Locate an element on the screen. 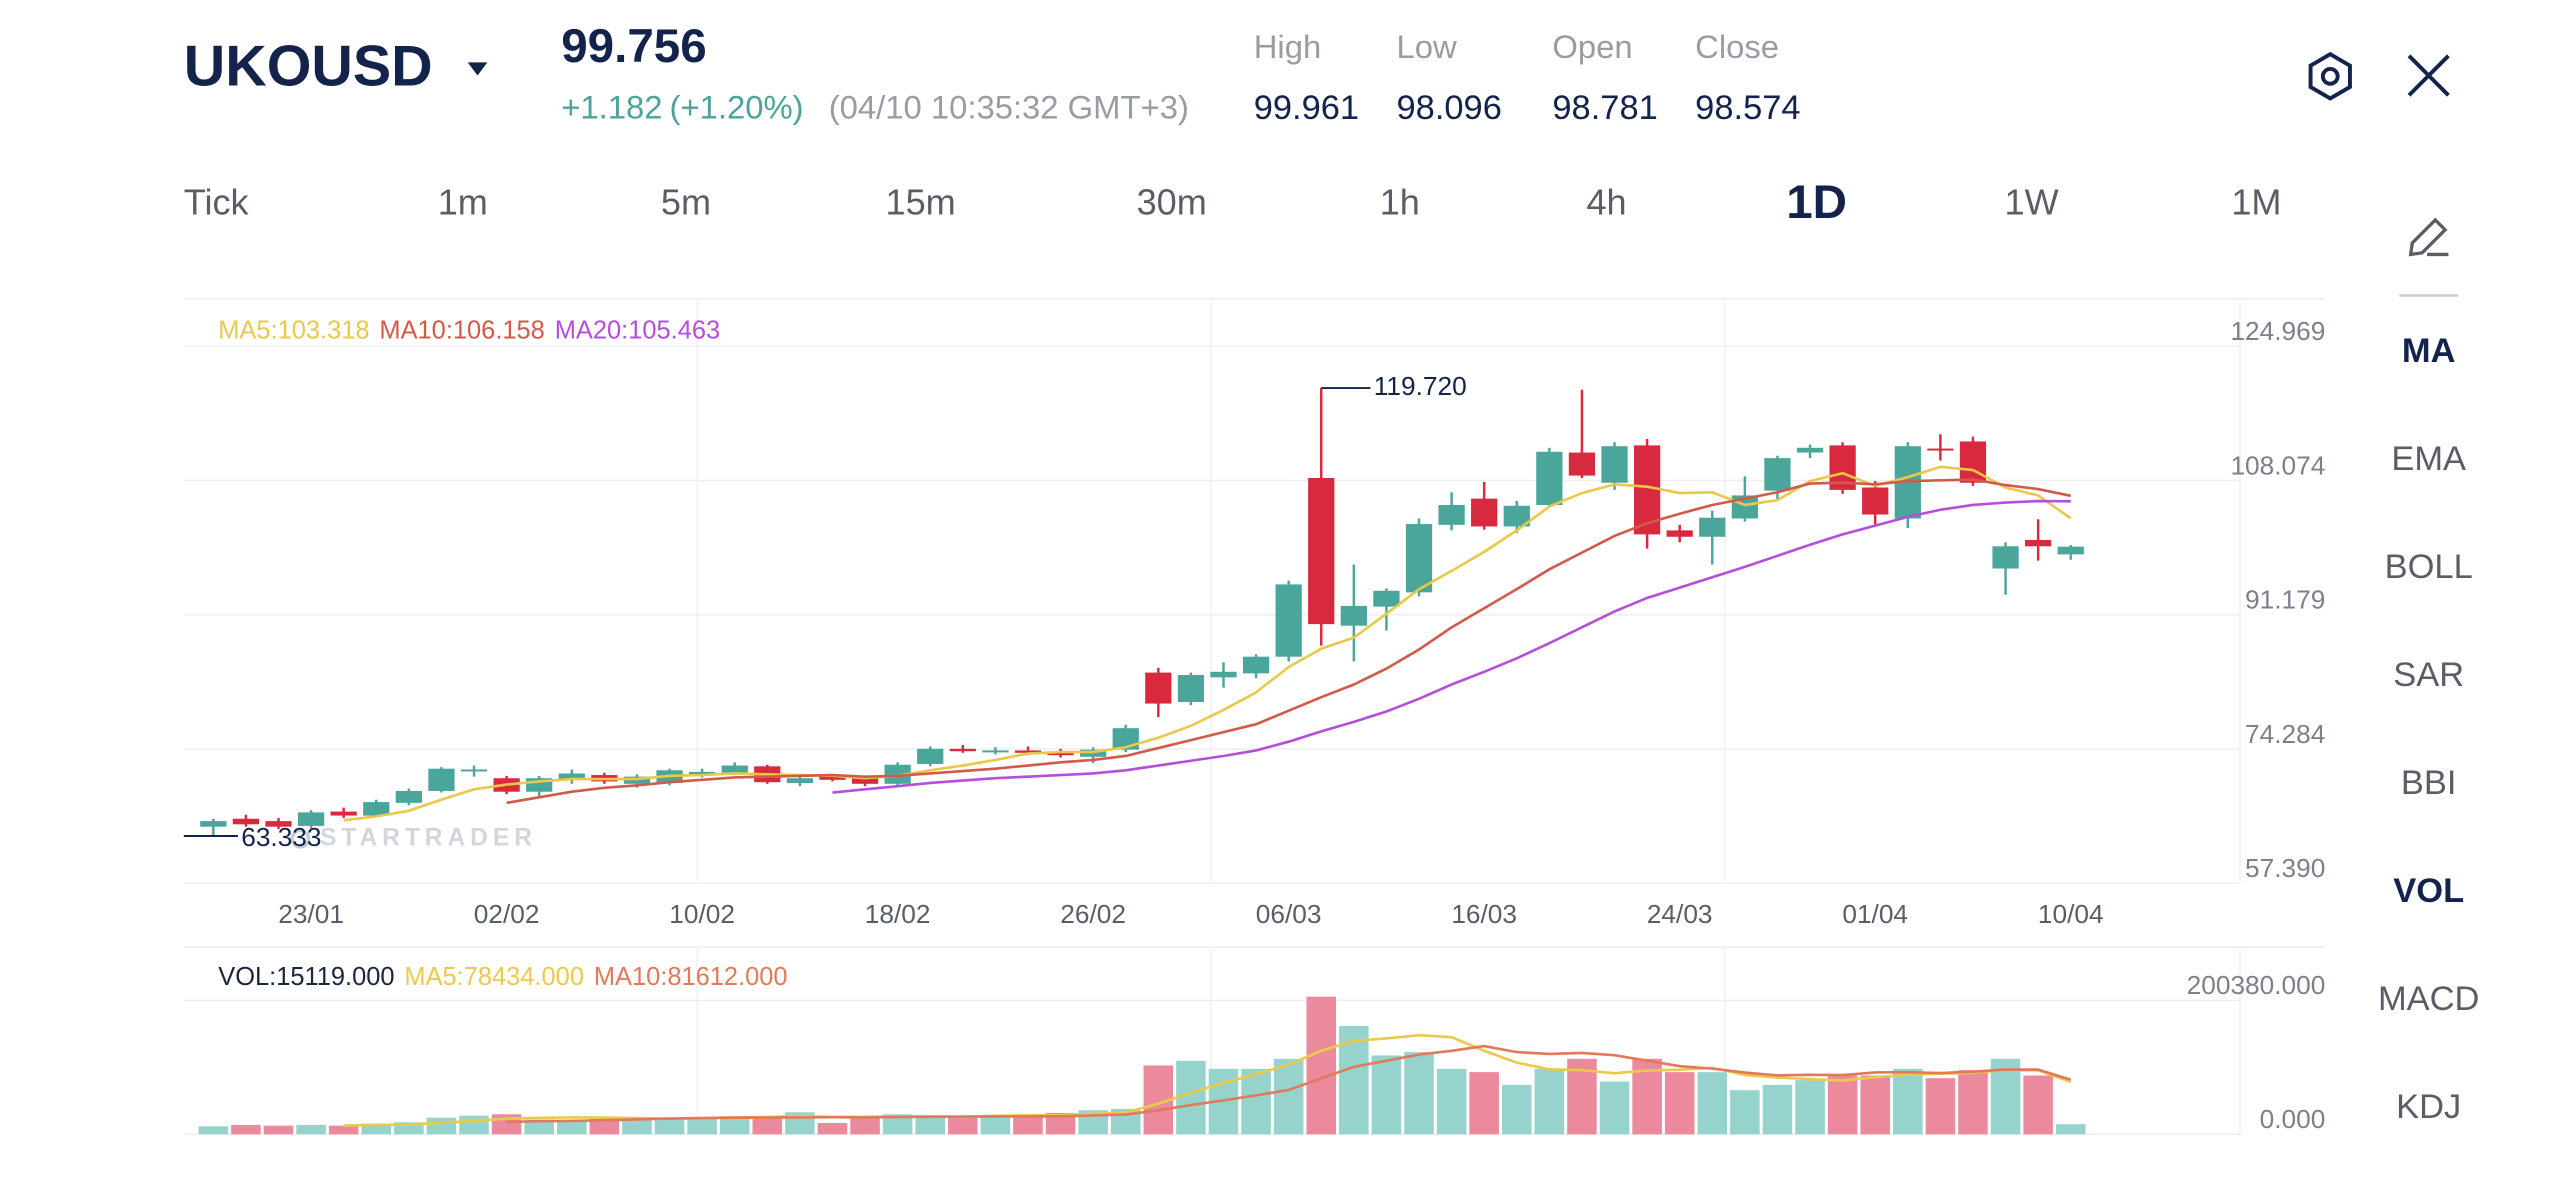 The height and width of the screenshot is (1177, 2560). watermark-logo is located at coordinates (300, 838).